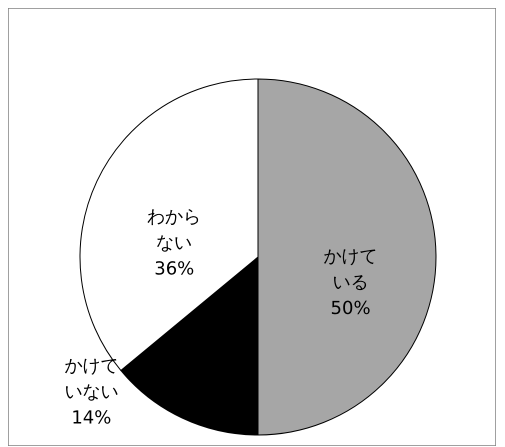  Describe the element at coordinates (91, 378) in the screenshot. I see `slice-label: かけていない` at that location.